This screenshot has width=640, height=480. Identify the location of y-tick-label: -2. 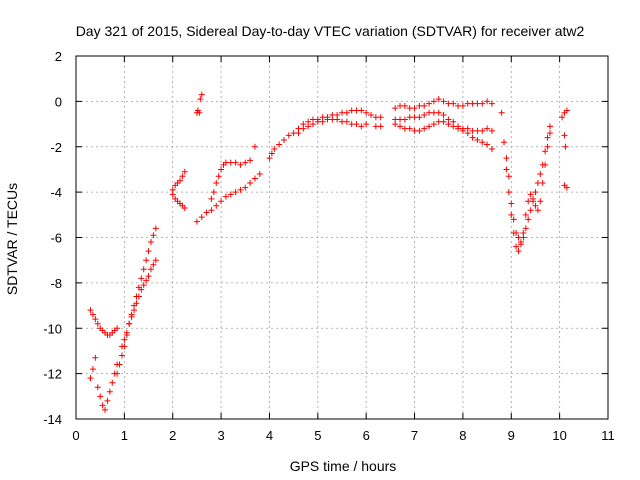
(56, 147).